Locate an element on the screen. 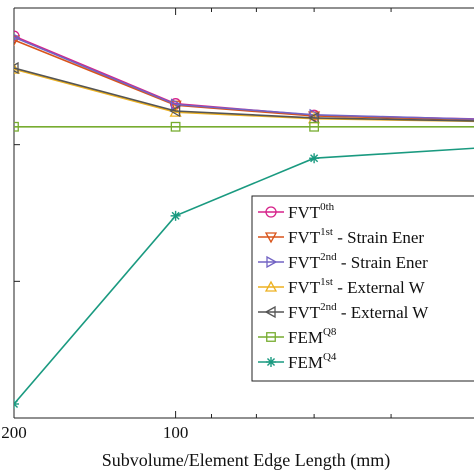  legend-label: FVT1st - External W is located at coordinates (357, 286).